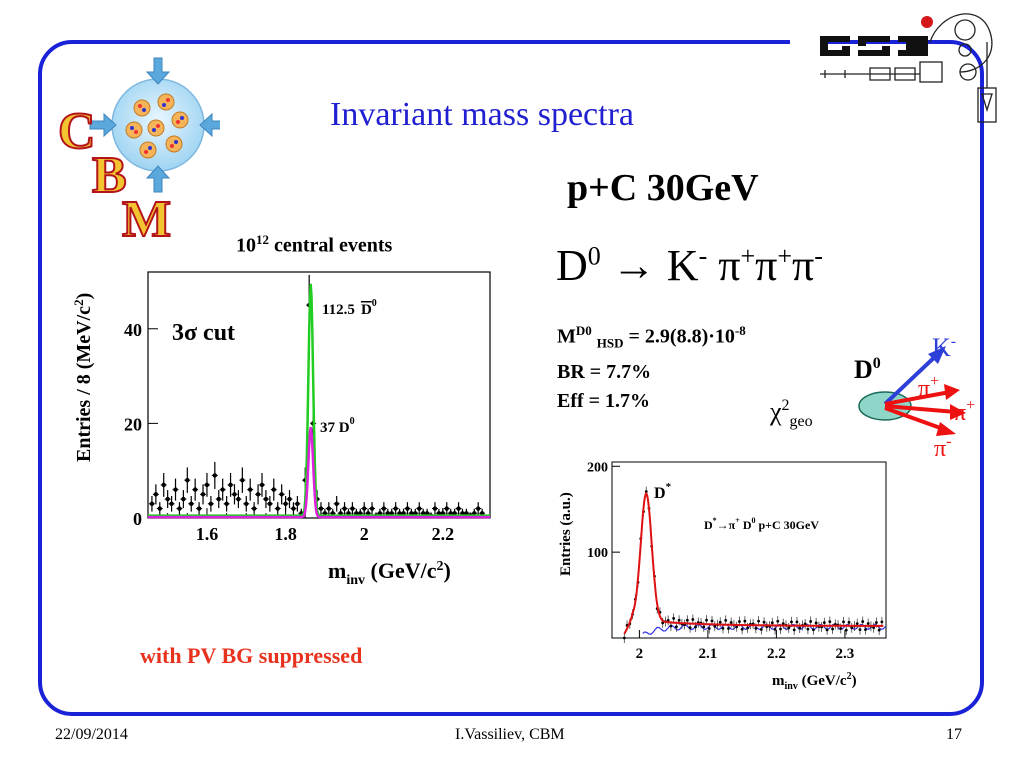 This screenshot has width=1024, height=768. I want to click on cbm-letter-m: M, so click(146, 215).